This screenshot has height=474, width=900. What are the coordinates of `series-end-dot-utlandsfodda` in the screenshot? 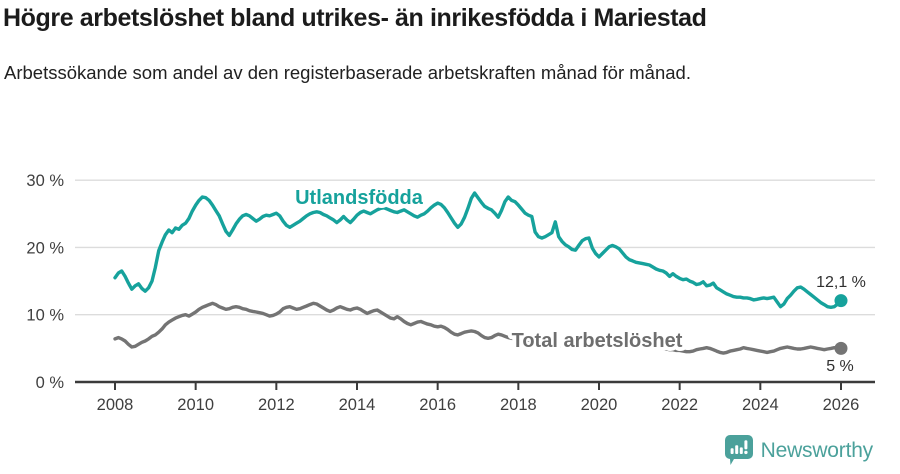 It's located at (841, 301).